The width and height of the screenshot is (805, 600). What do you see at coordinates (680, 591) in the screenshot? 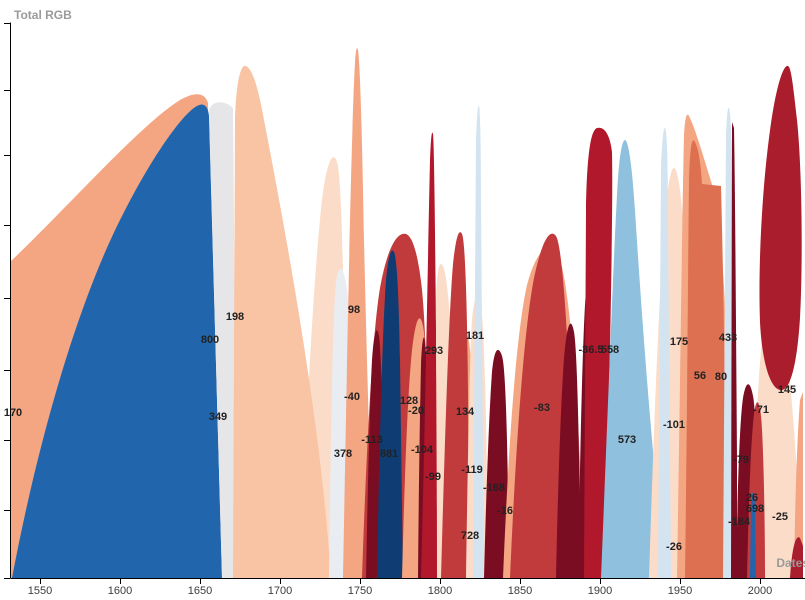
I see `x-tick-label: 1950` at bounding box center [680, 591].